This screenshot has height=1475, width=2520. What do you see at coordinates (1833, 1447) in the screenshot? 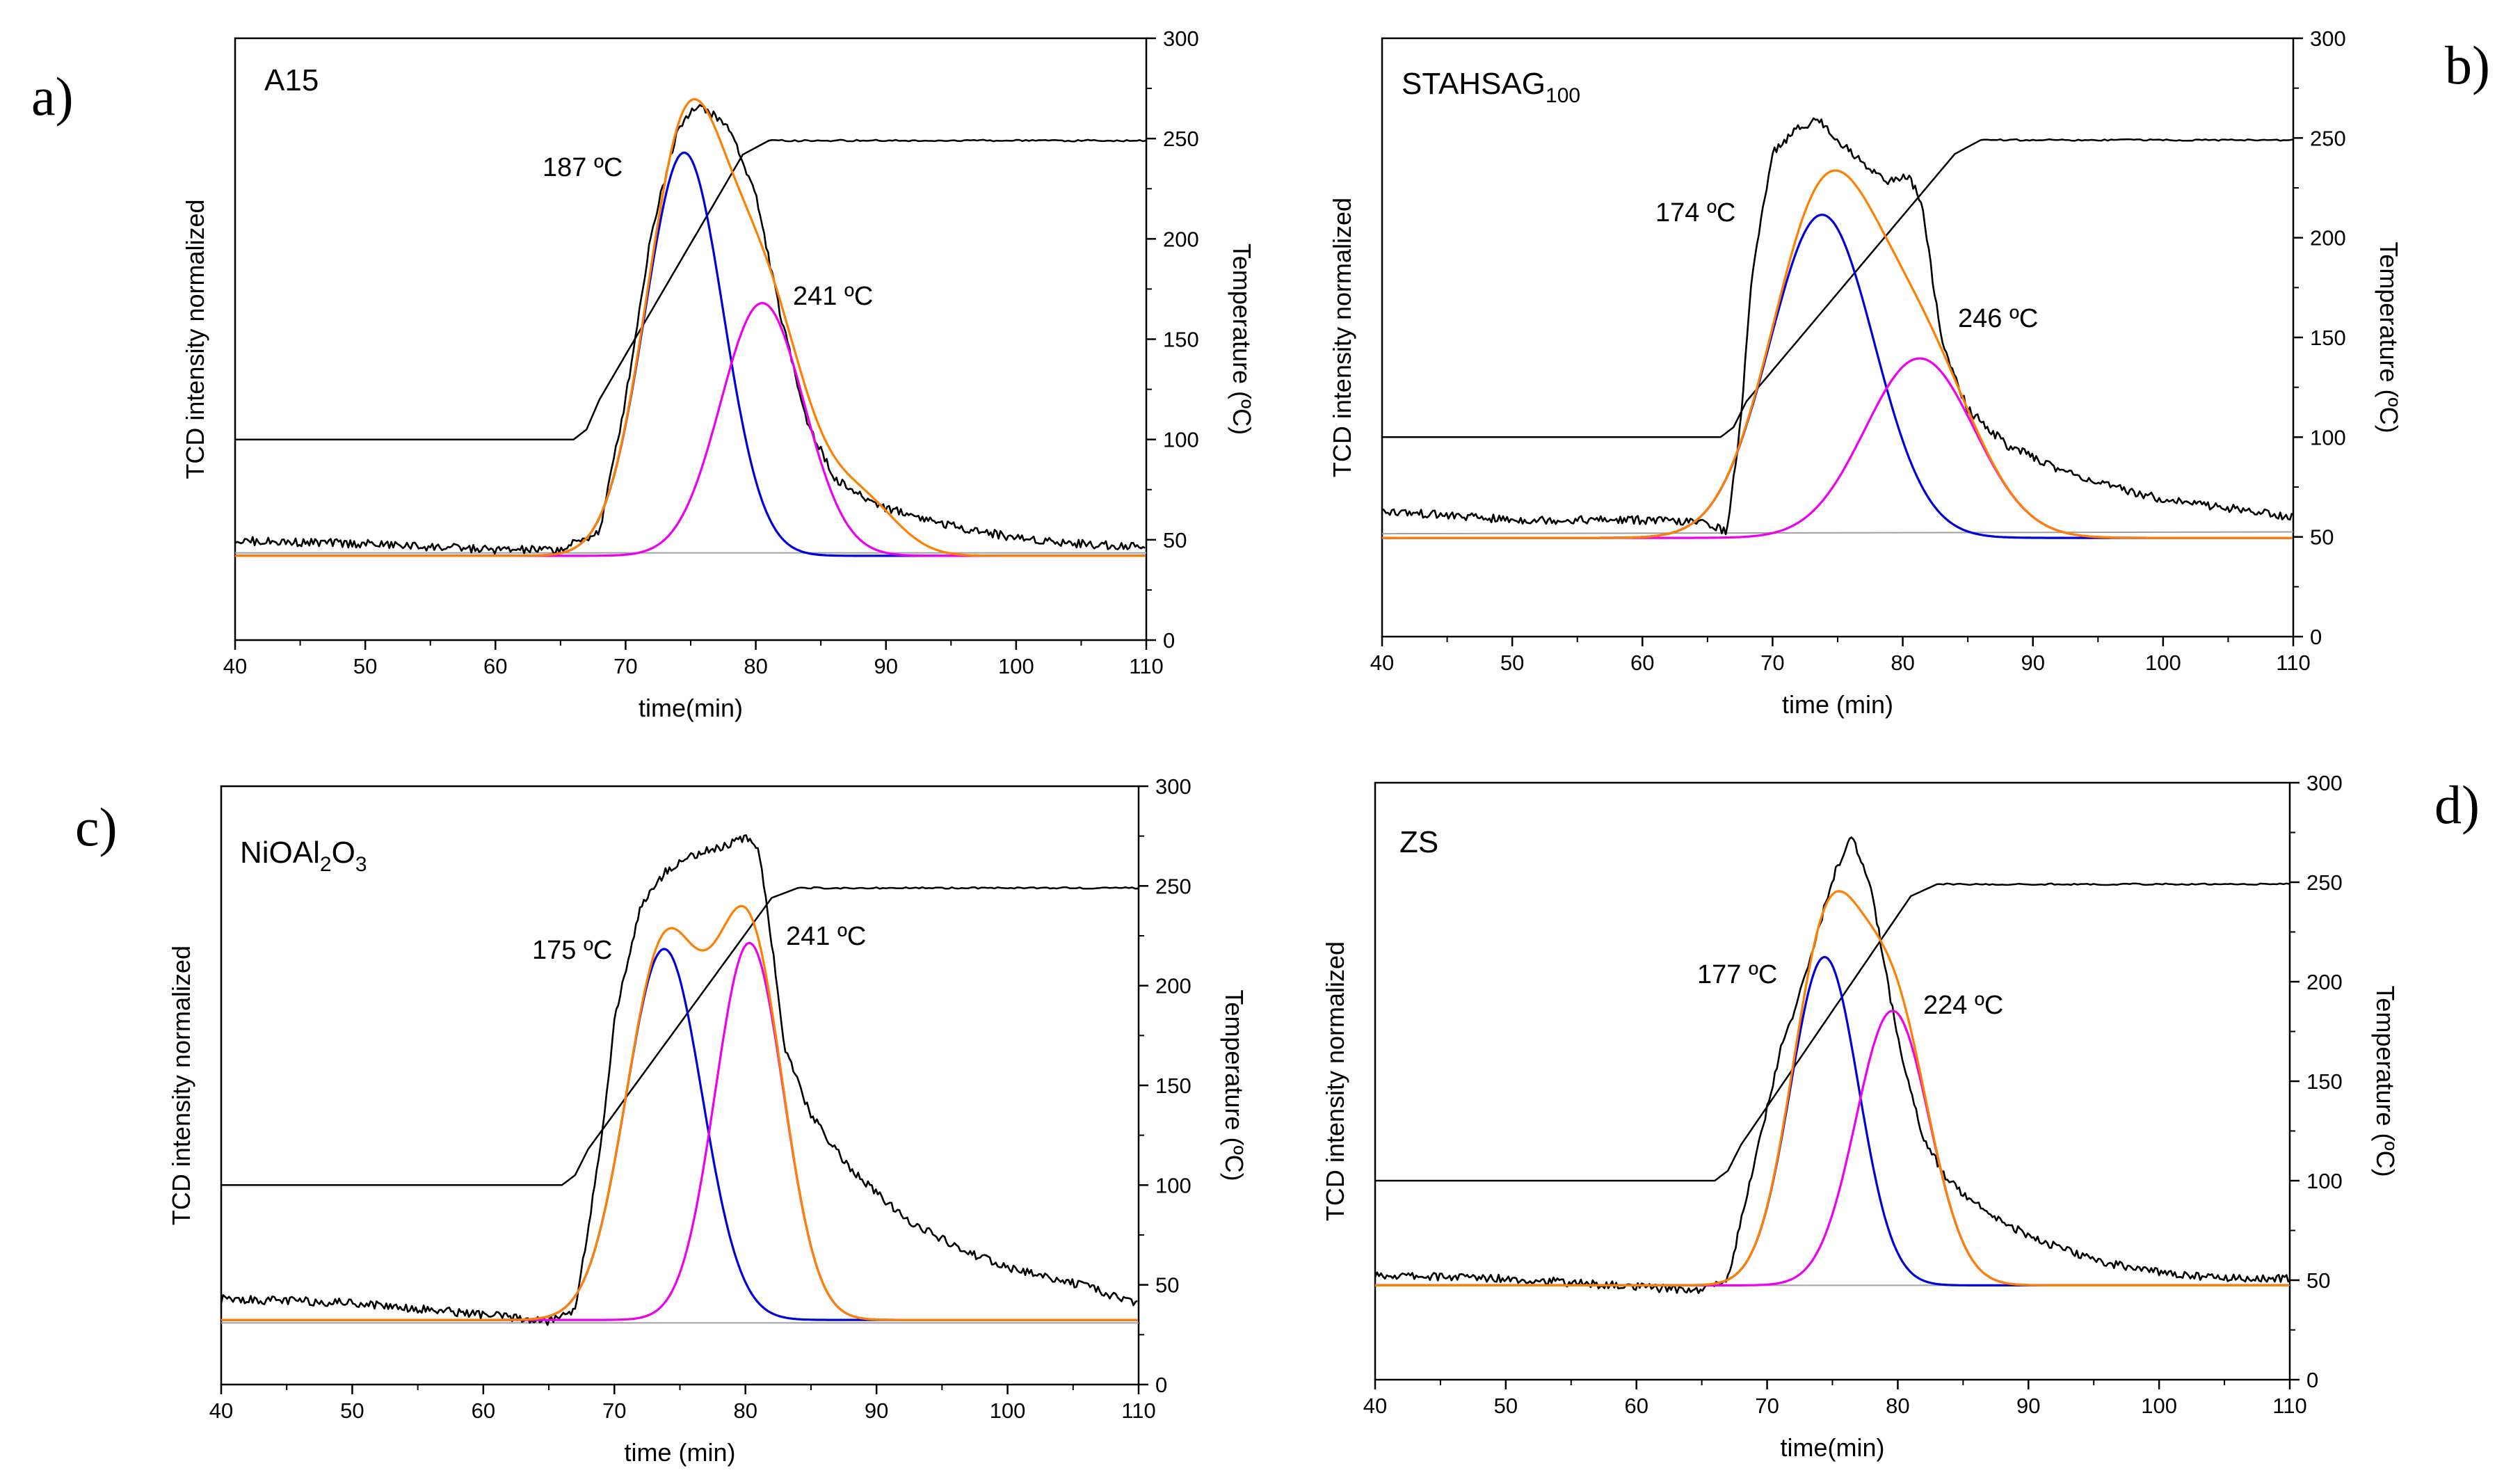
I see `x-axis-label: time(min)` at bounding box center [1833, 1447].